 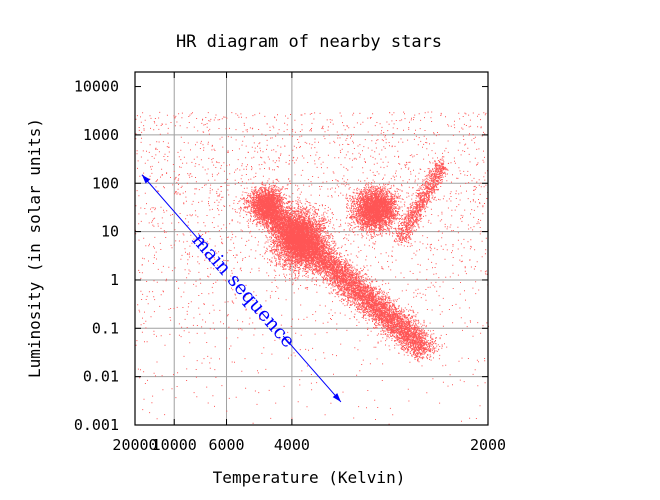 I want to click on chart-title: HR diagram of nearby stars, so click(x=309, y=42).